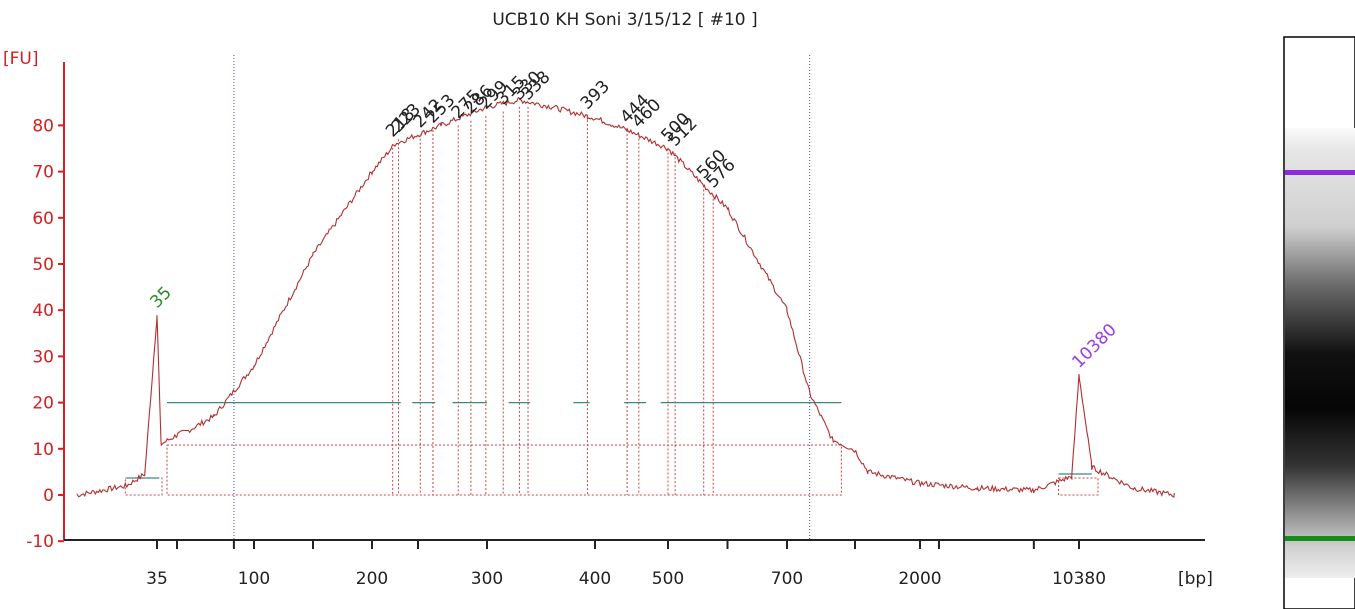 The height and width of the screenshot is (609, 1355). Describe the element at coordinates (595, 579) in the screenshot. I see `x-tick-label: 400` at that location.